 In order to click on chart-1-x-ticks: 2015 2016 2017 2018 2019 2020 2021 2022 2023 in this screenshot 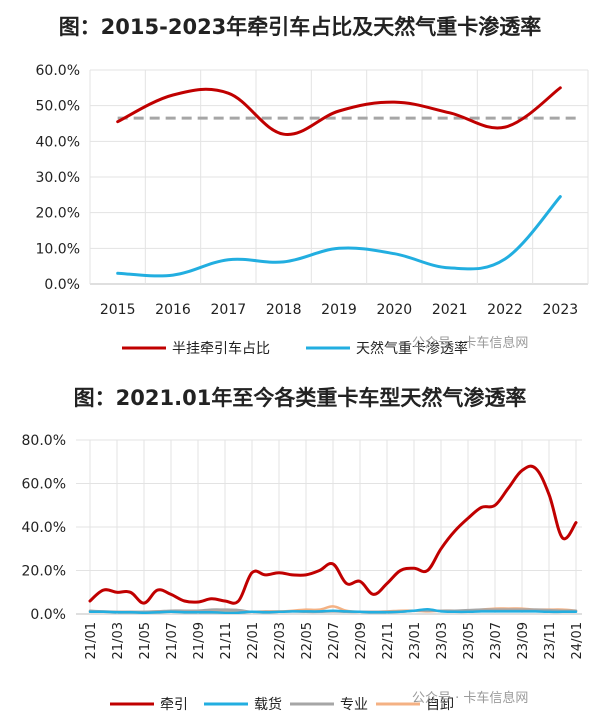, I will do `click(339, 310)`.